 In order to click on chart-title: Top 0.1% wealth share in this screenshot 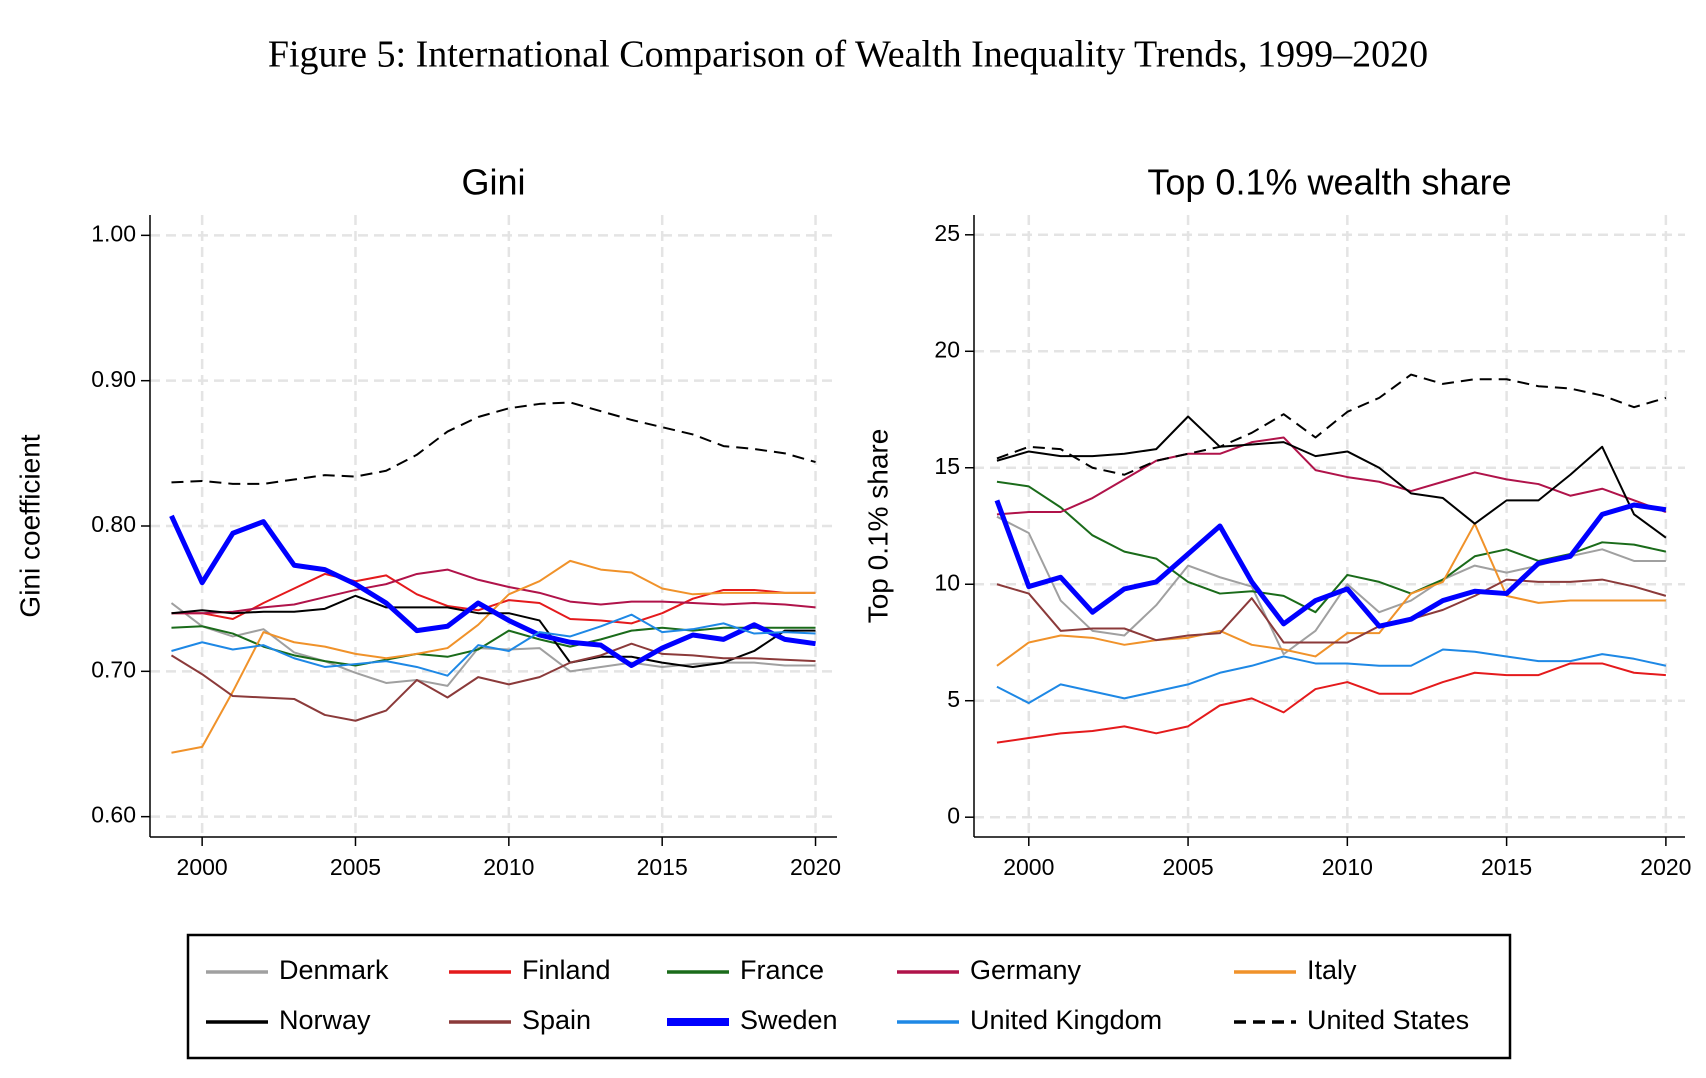, I will do `click(1329, 182)`.